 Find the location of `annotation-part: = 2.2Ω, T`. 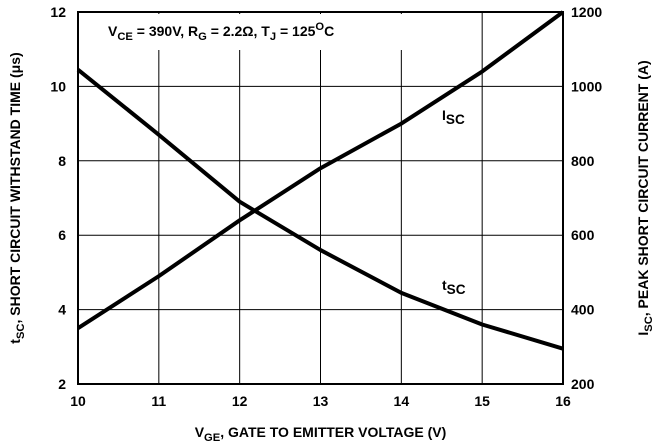

annotation-part: = 2.2Ω, T is located at coordinates (238, 31).